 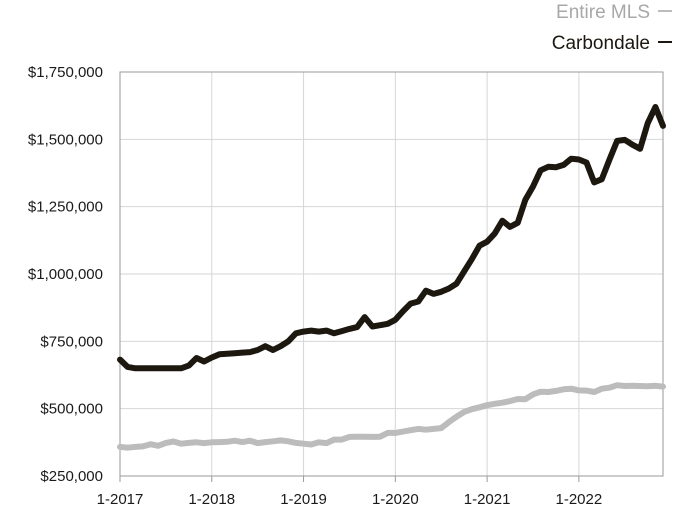 What do you see at coordinates (211, 499) in the screenshot?
I see `x-tick-label: 1-2018` at bounding box center [211, 499].